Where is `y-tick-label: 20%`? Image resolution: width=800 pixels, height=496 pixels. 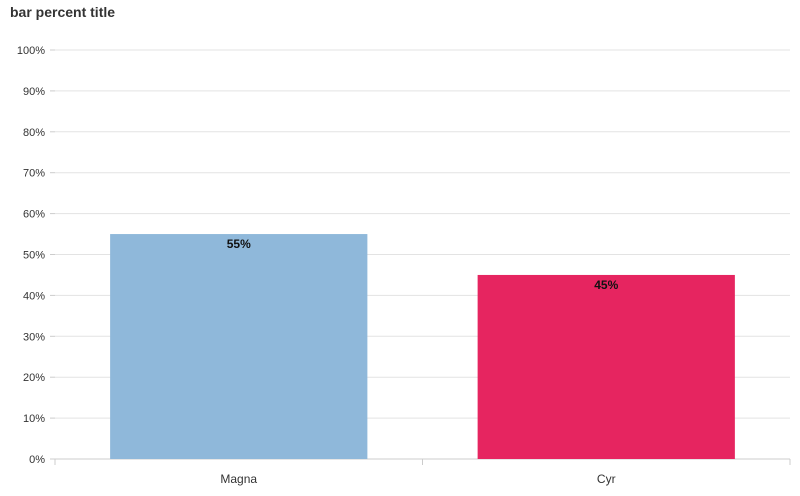 y-tick-label: 20% is located at coordinates (34, 378).